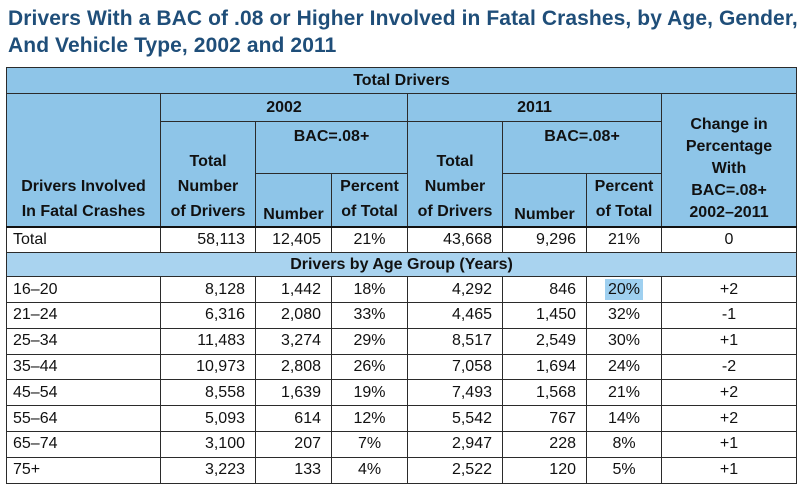 The height and width of the screenshot is (503, 800). I want to click on table-row: 55–64 5,093 614 12% 5,542 767 14% +2, so click(401, 419).